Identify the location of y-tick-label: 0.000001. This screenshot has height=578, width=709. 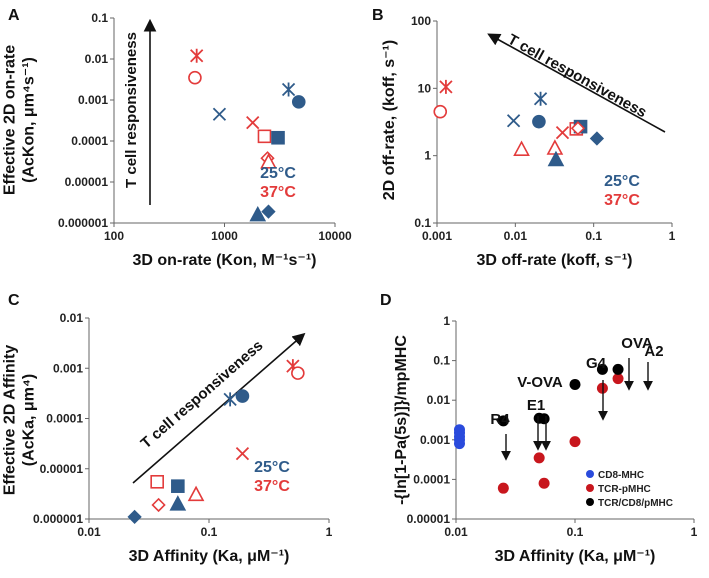
(58, 519).